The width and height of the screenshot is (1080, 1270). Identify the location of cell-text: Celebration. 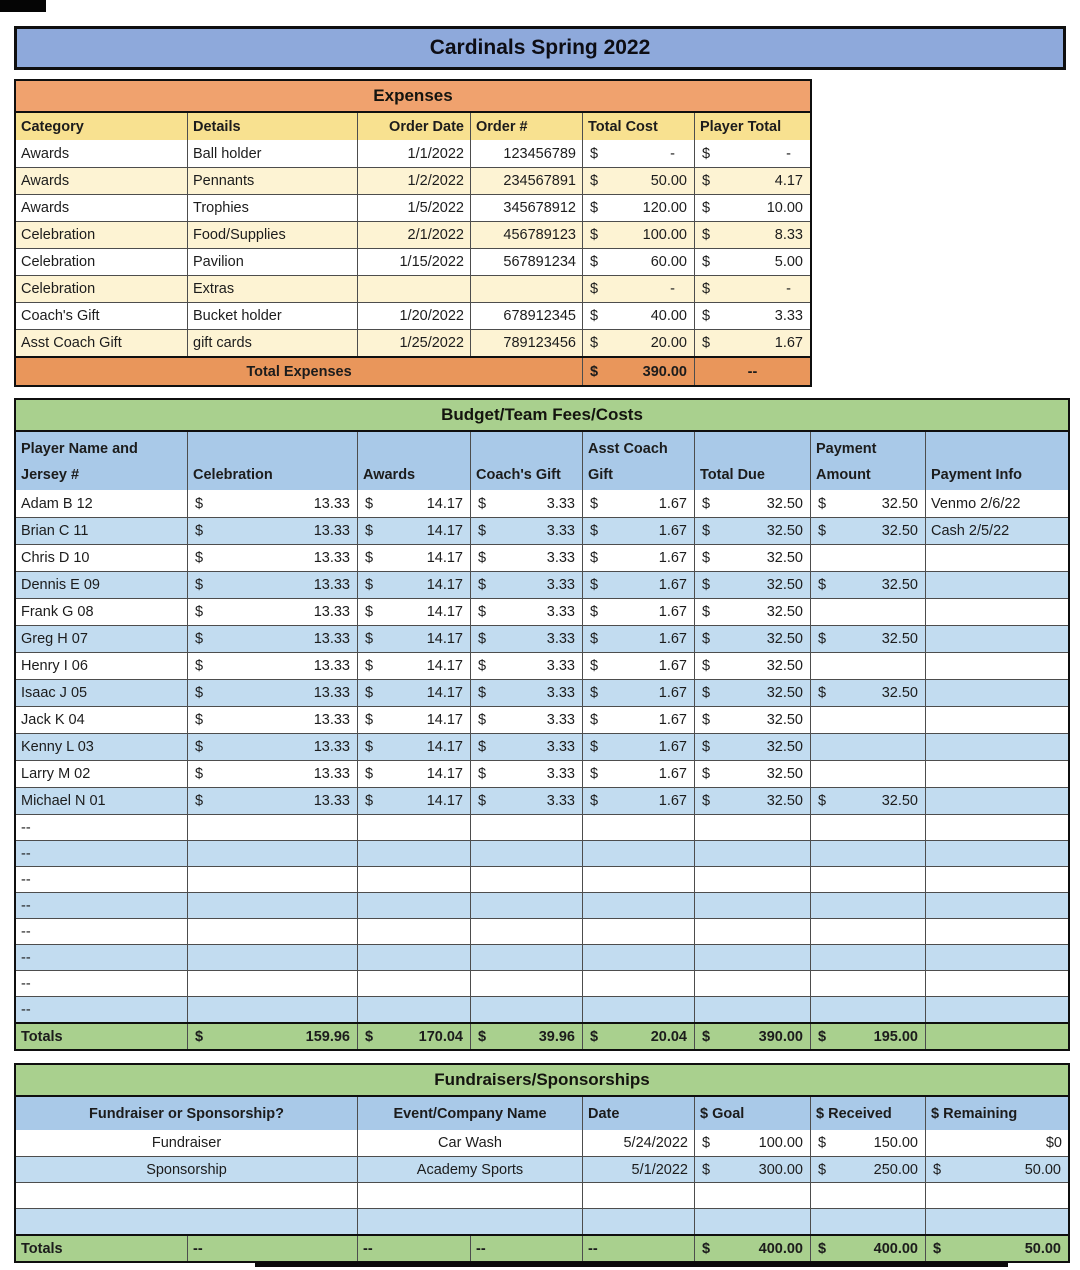
(58, 235).